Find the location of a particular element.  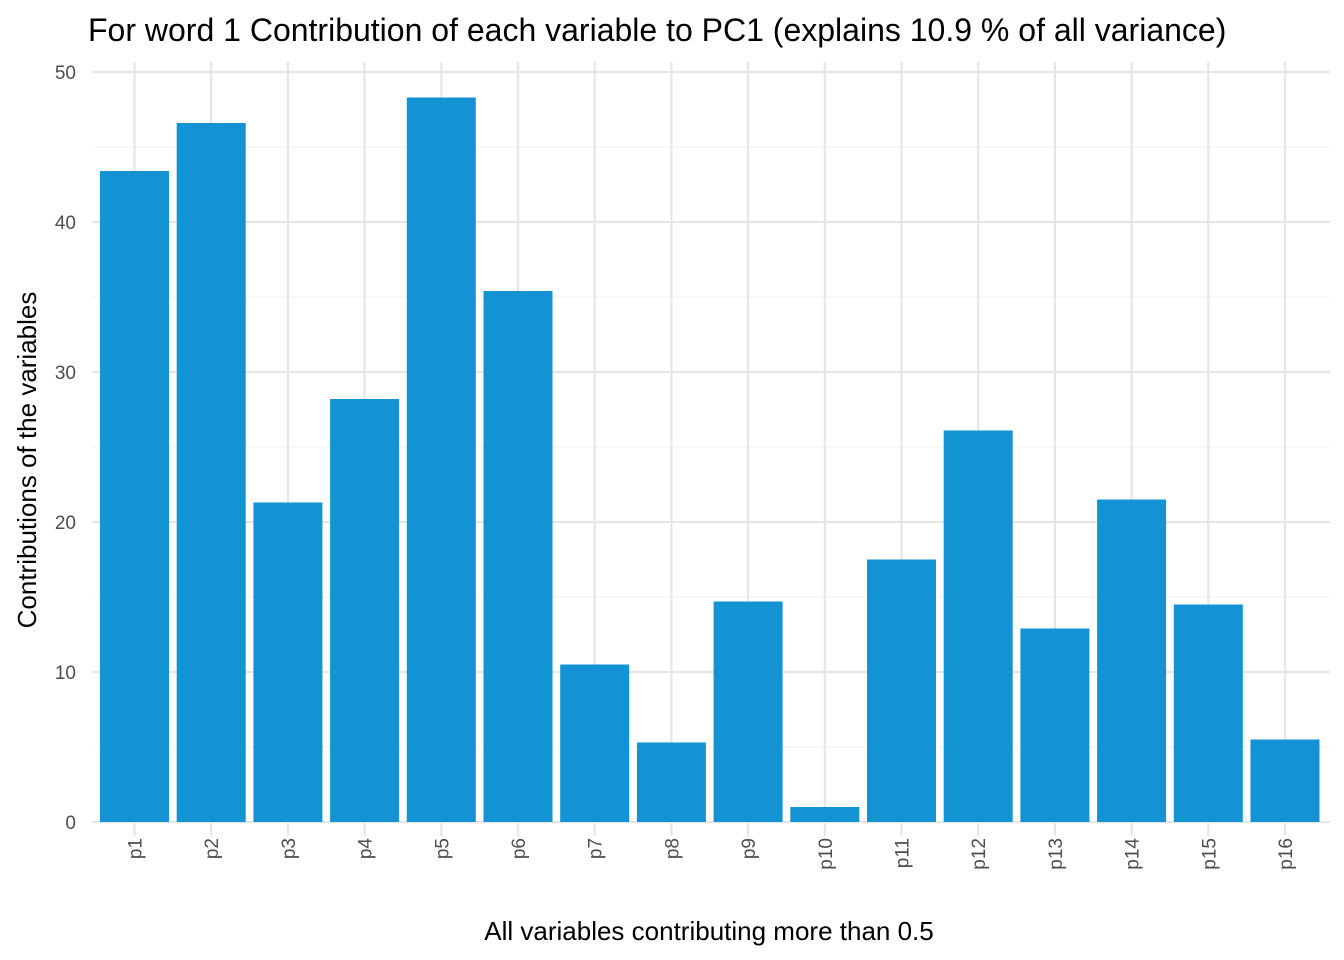

y-tick-label: 20 is located at coordinates (65, 523).